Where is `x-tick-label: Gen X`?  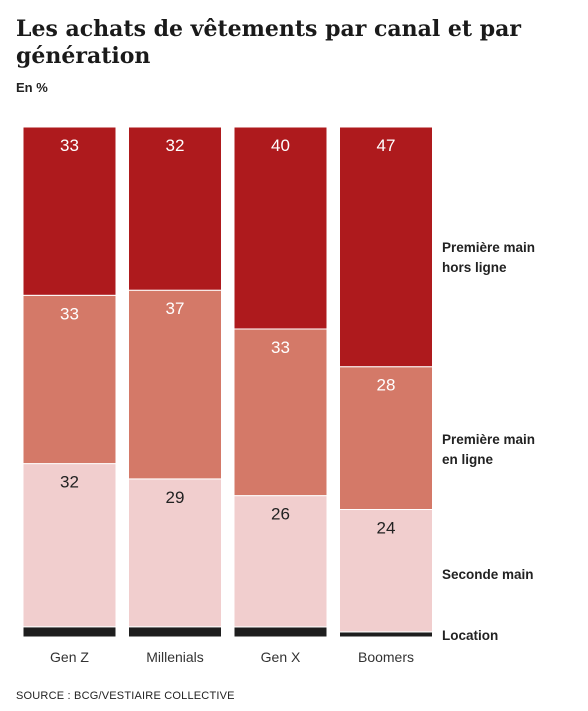 x-tick-label: Gen X is located at coordinates (281, 657).